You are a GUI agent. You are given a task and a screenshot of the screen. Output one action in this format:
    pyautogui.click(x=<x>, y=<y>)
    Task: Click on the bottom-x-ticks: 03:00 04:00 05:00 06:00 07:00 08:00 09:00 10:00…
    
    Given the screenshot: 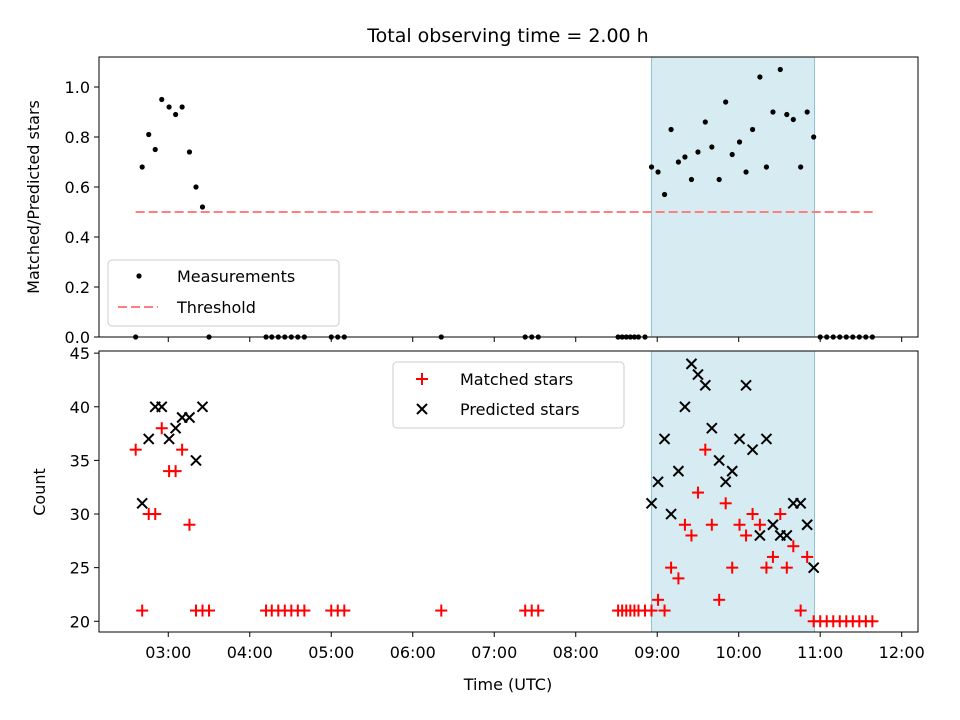 What is the action you would take?
    pyautogui.click(x=535, y=647)
    